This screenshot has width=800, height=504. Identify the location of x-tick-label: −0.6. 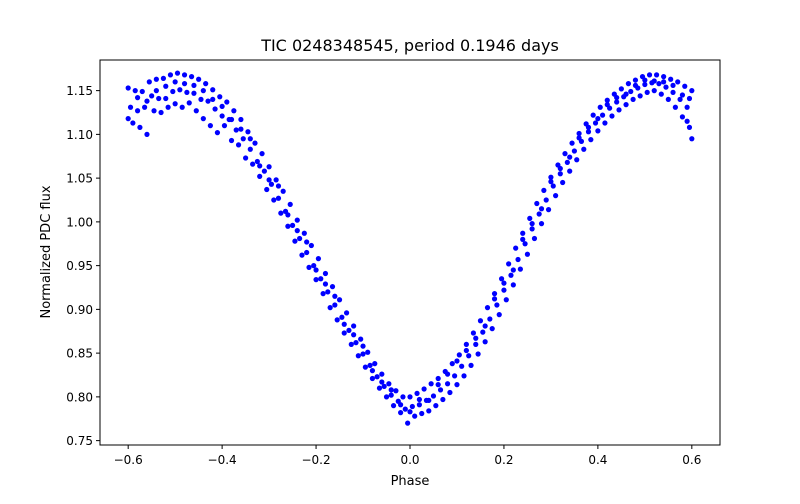
(128, 460).